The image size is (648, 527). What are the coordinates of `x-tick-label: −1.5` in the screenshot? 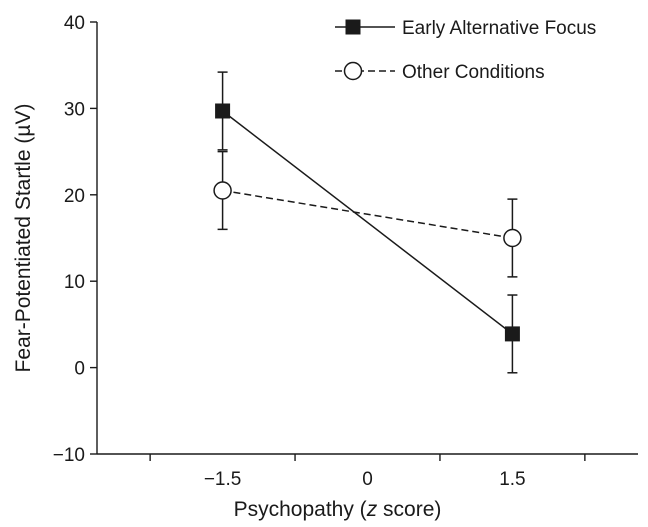 It's located at (223, 479).